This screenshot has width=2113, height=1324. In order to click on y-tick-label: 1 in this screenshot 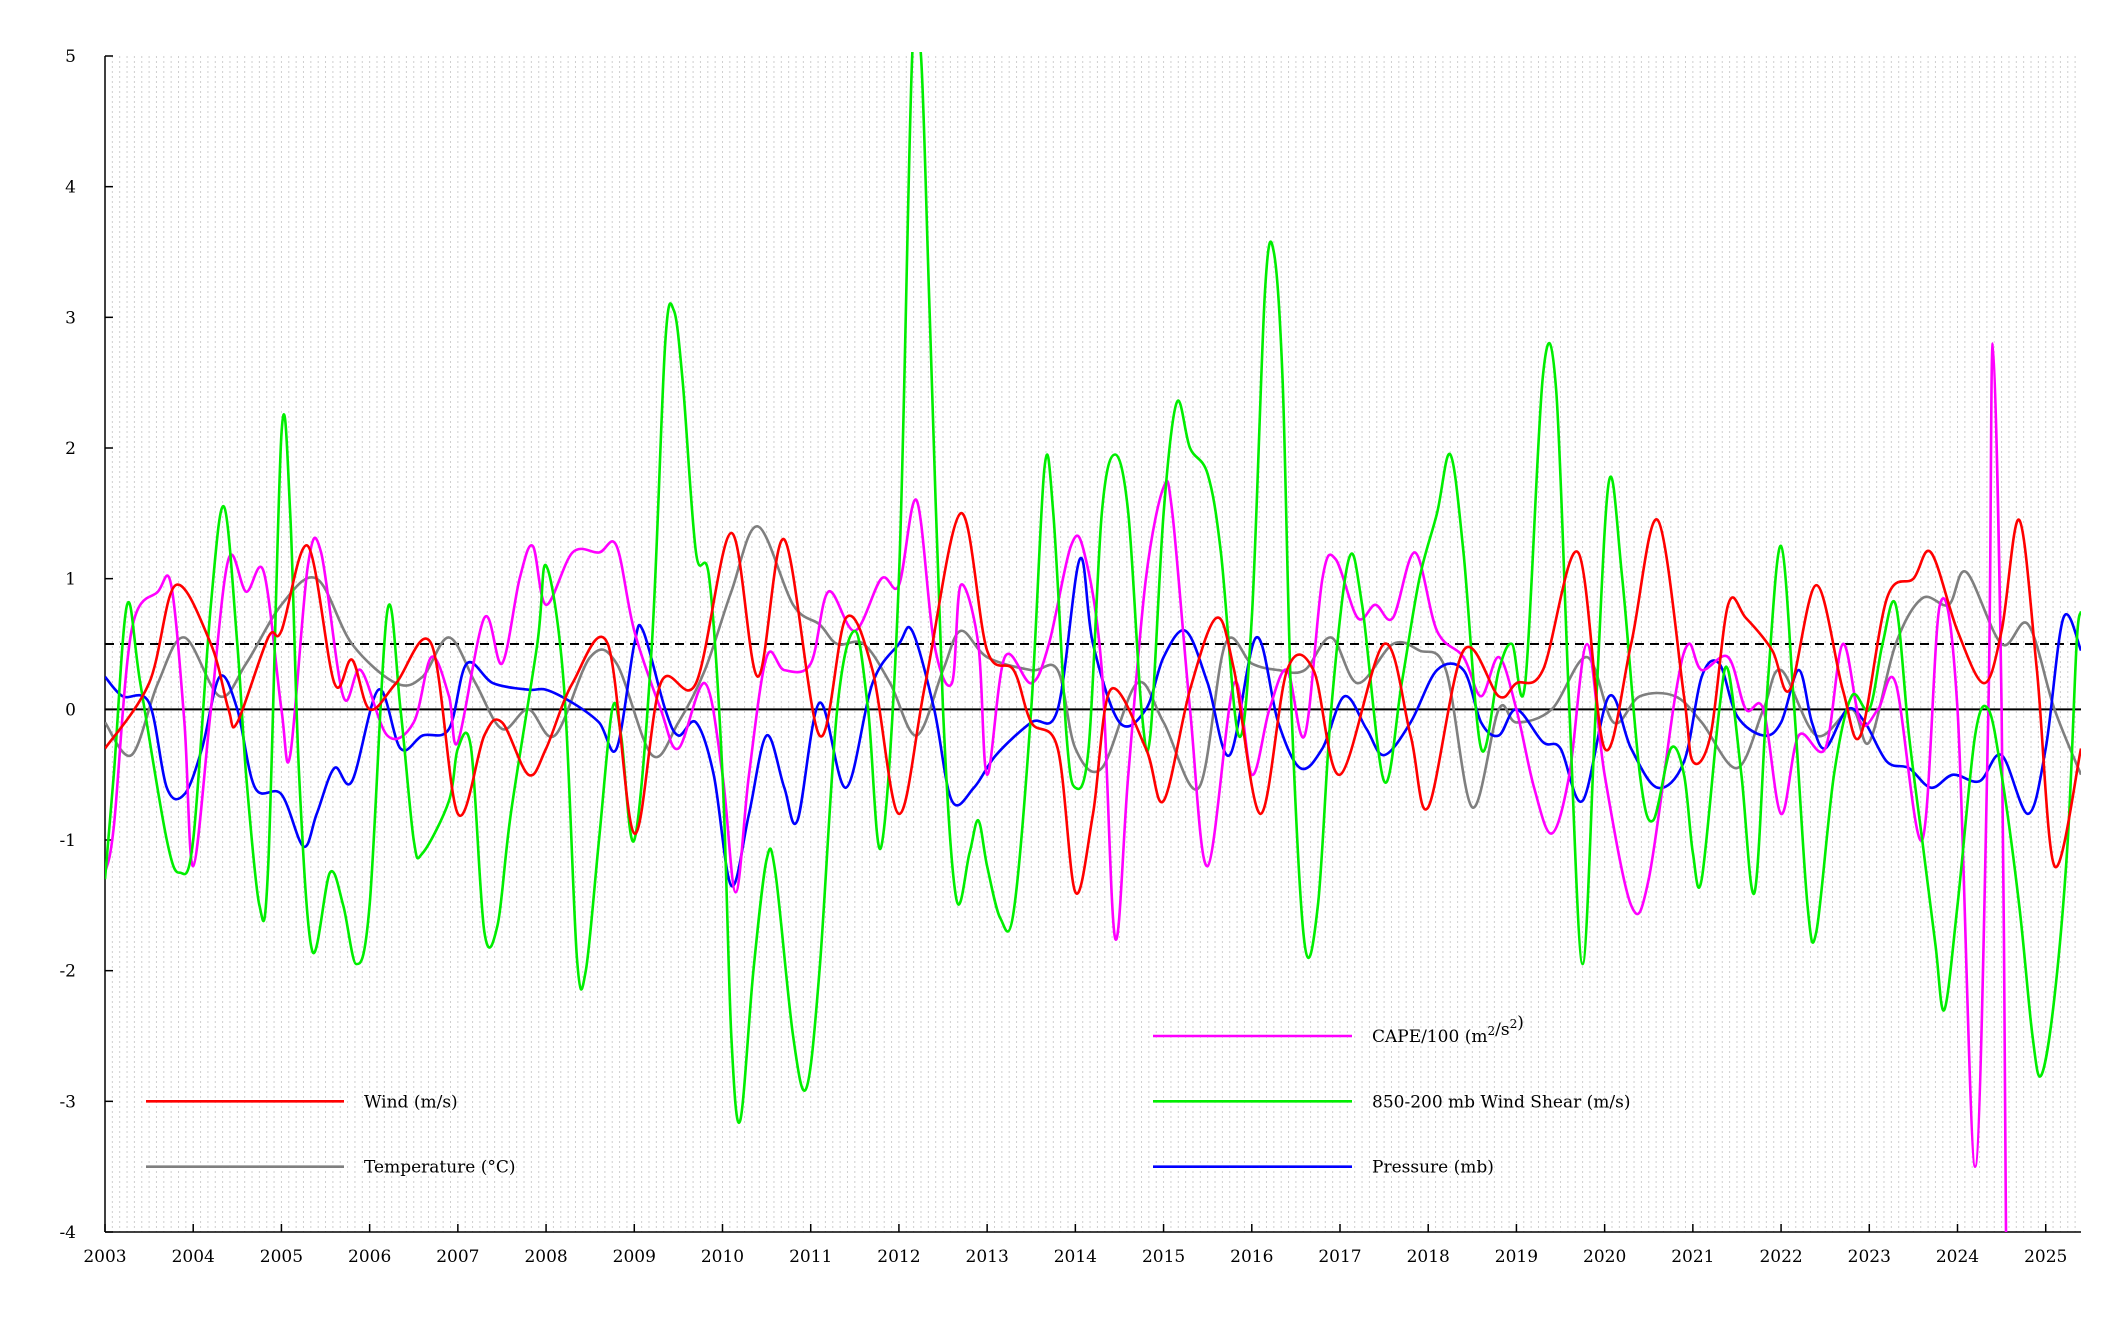, I will do `click(70, 580)`.